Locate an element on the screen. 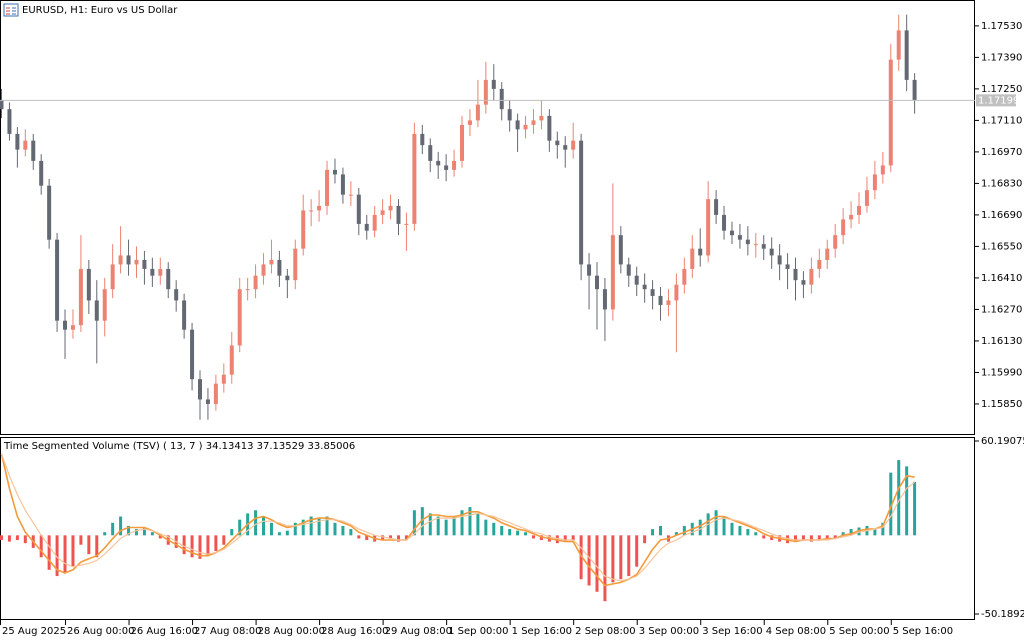  x-tick-label: 1 Sep 00:00 is located at coordinates (478, 631).